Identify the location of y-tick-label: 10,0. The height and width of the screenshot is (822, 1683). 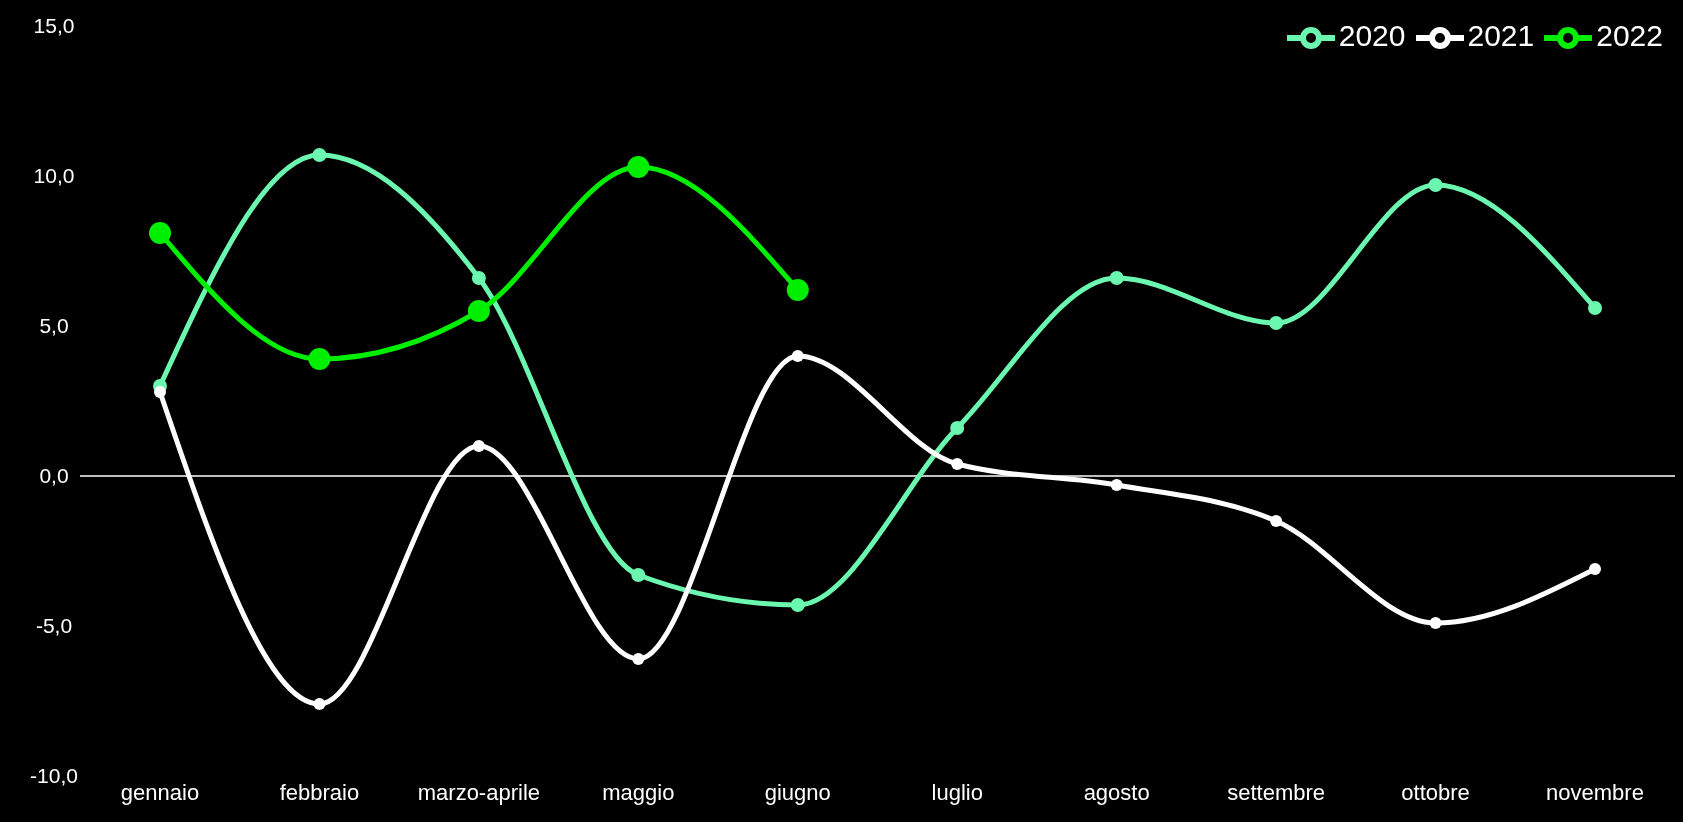
(54, 176).